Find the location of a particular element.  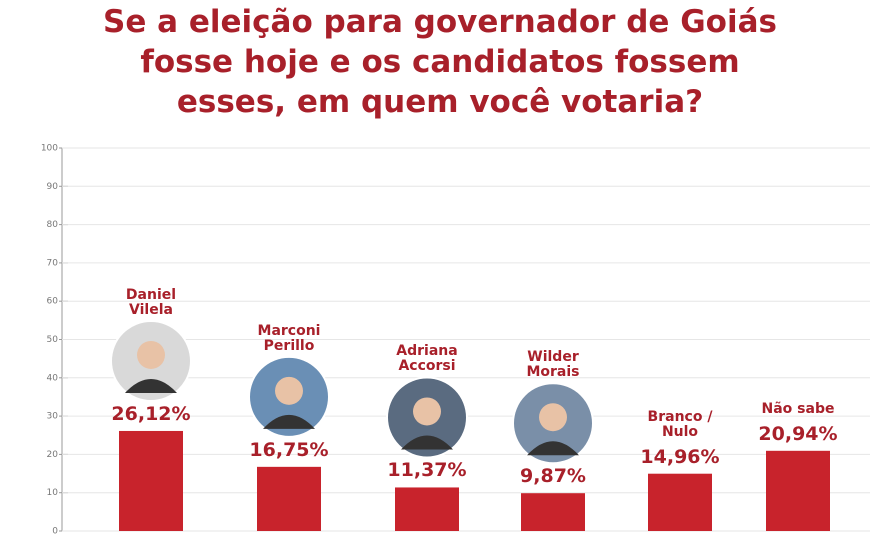

value-label: 9,87% is located at coordinates (553, 476).